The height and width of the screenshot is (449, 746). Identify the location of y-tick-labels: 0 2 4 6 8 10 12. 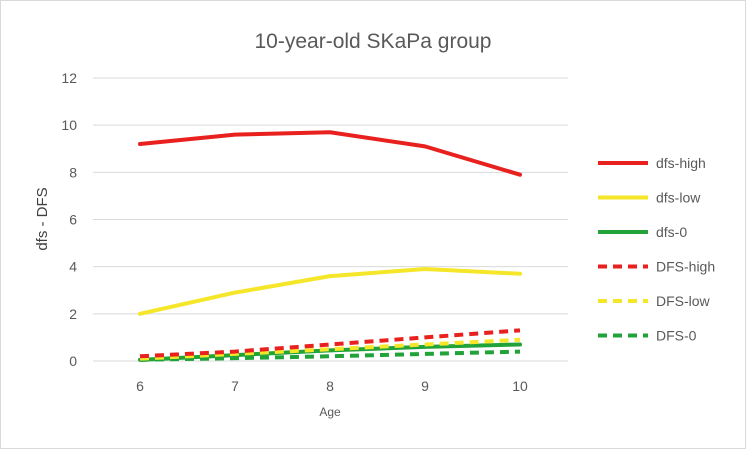
(69, 219).